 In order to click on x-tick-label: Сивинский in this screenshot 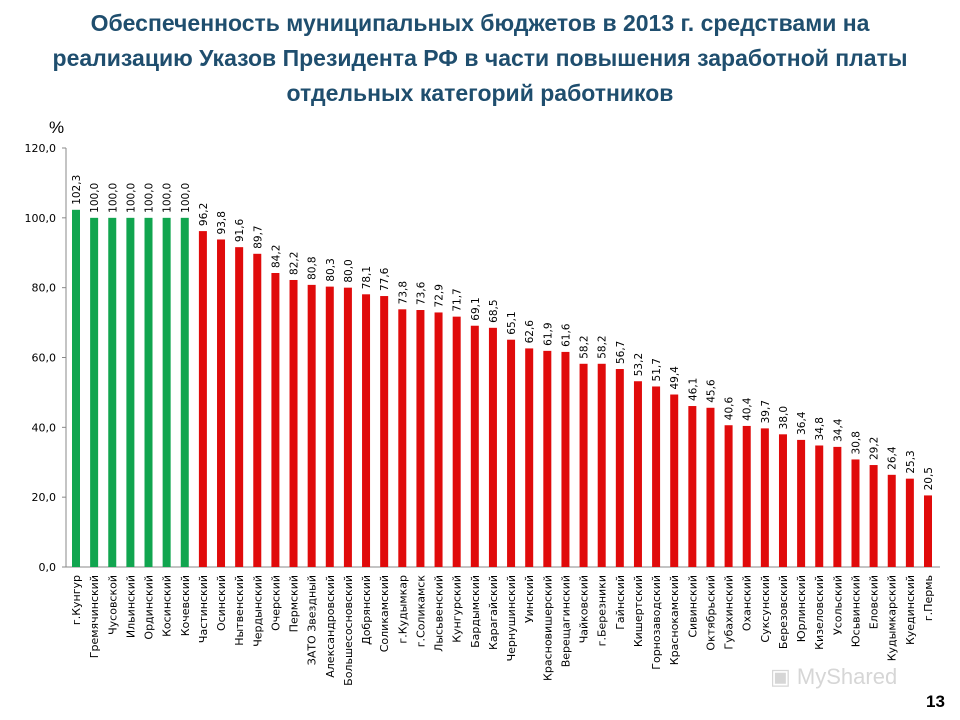, I will do `click(692, 606)`.